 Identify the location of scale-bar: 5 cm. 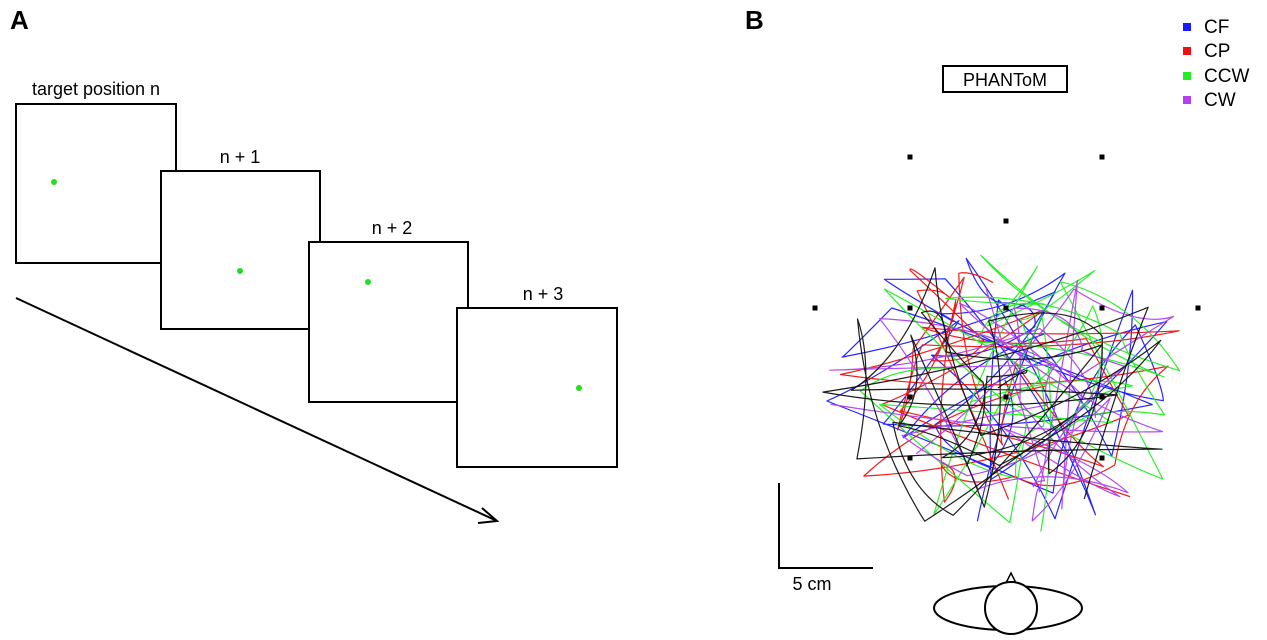
(825, 538).